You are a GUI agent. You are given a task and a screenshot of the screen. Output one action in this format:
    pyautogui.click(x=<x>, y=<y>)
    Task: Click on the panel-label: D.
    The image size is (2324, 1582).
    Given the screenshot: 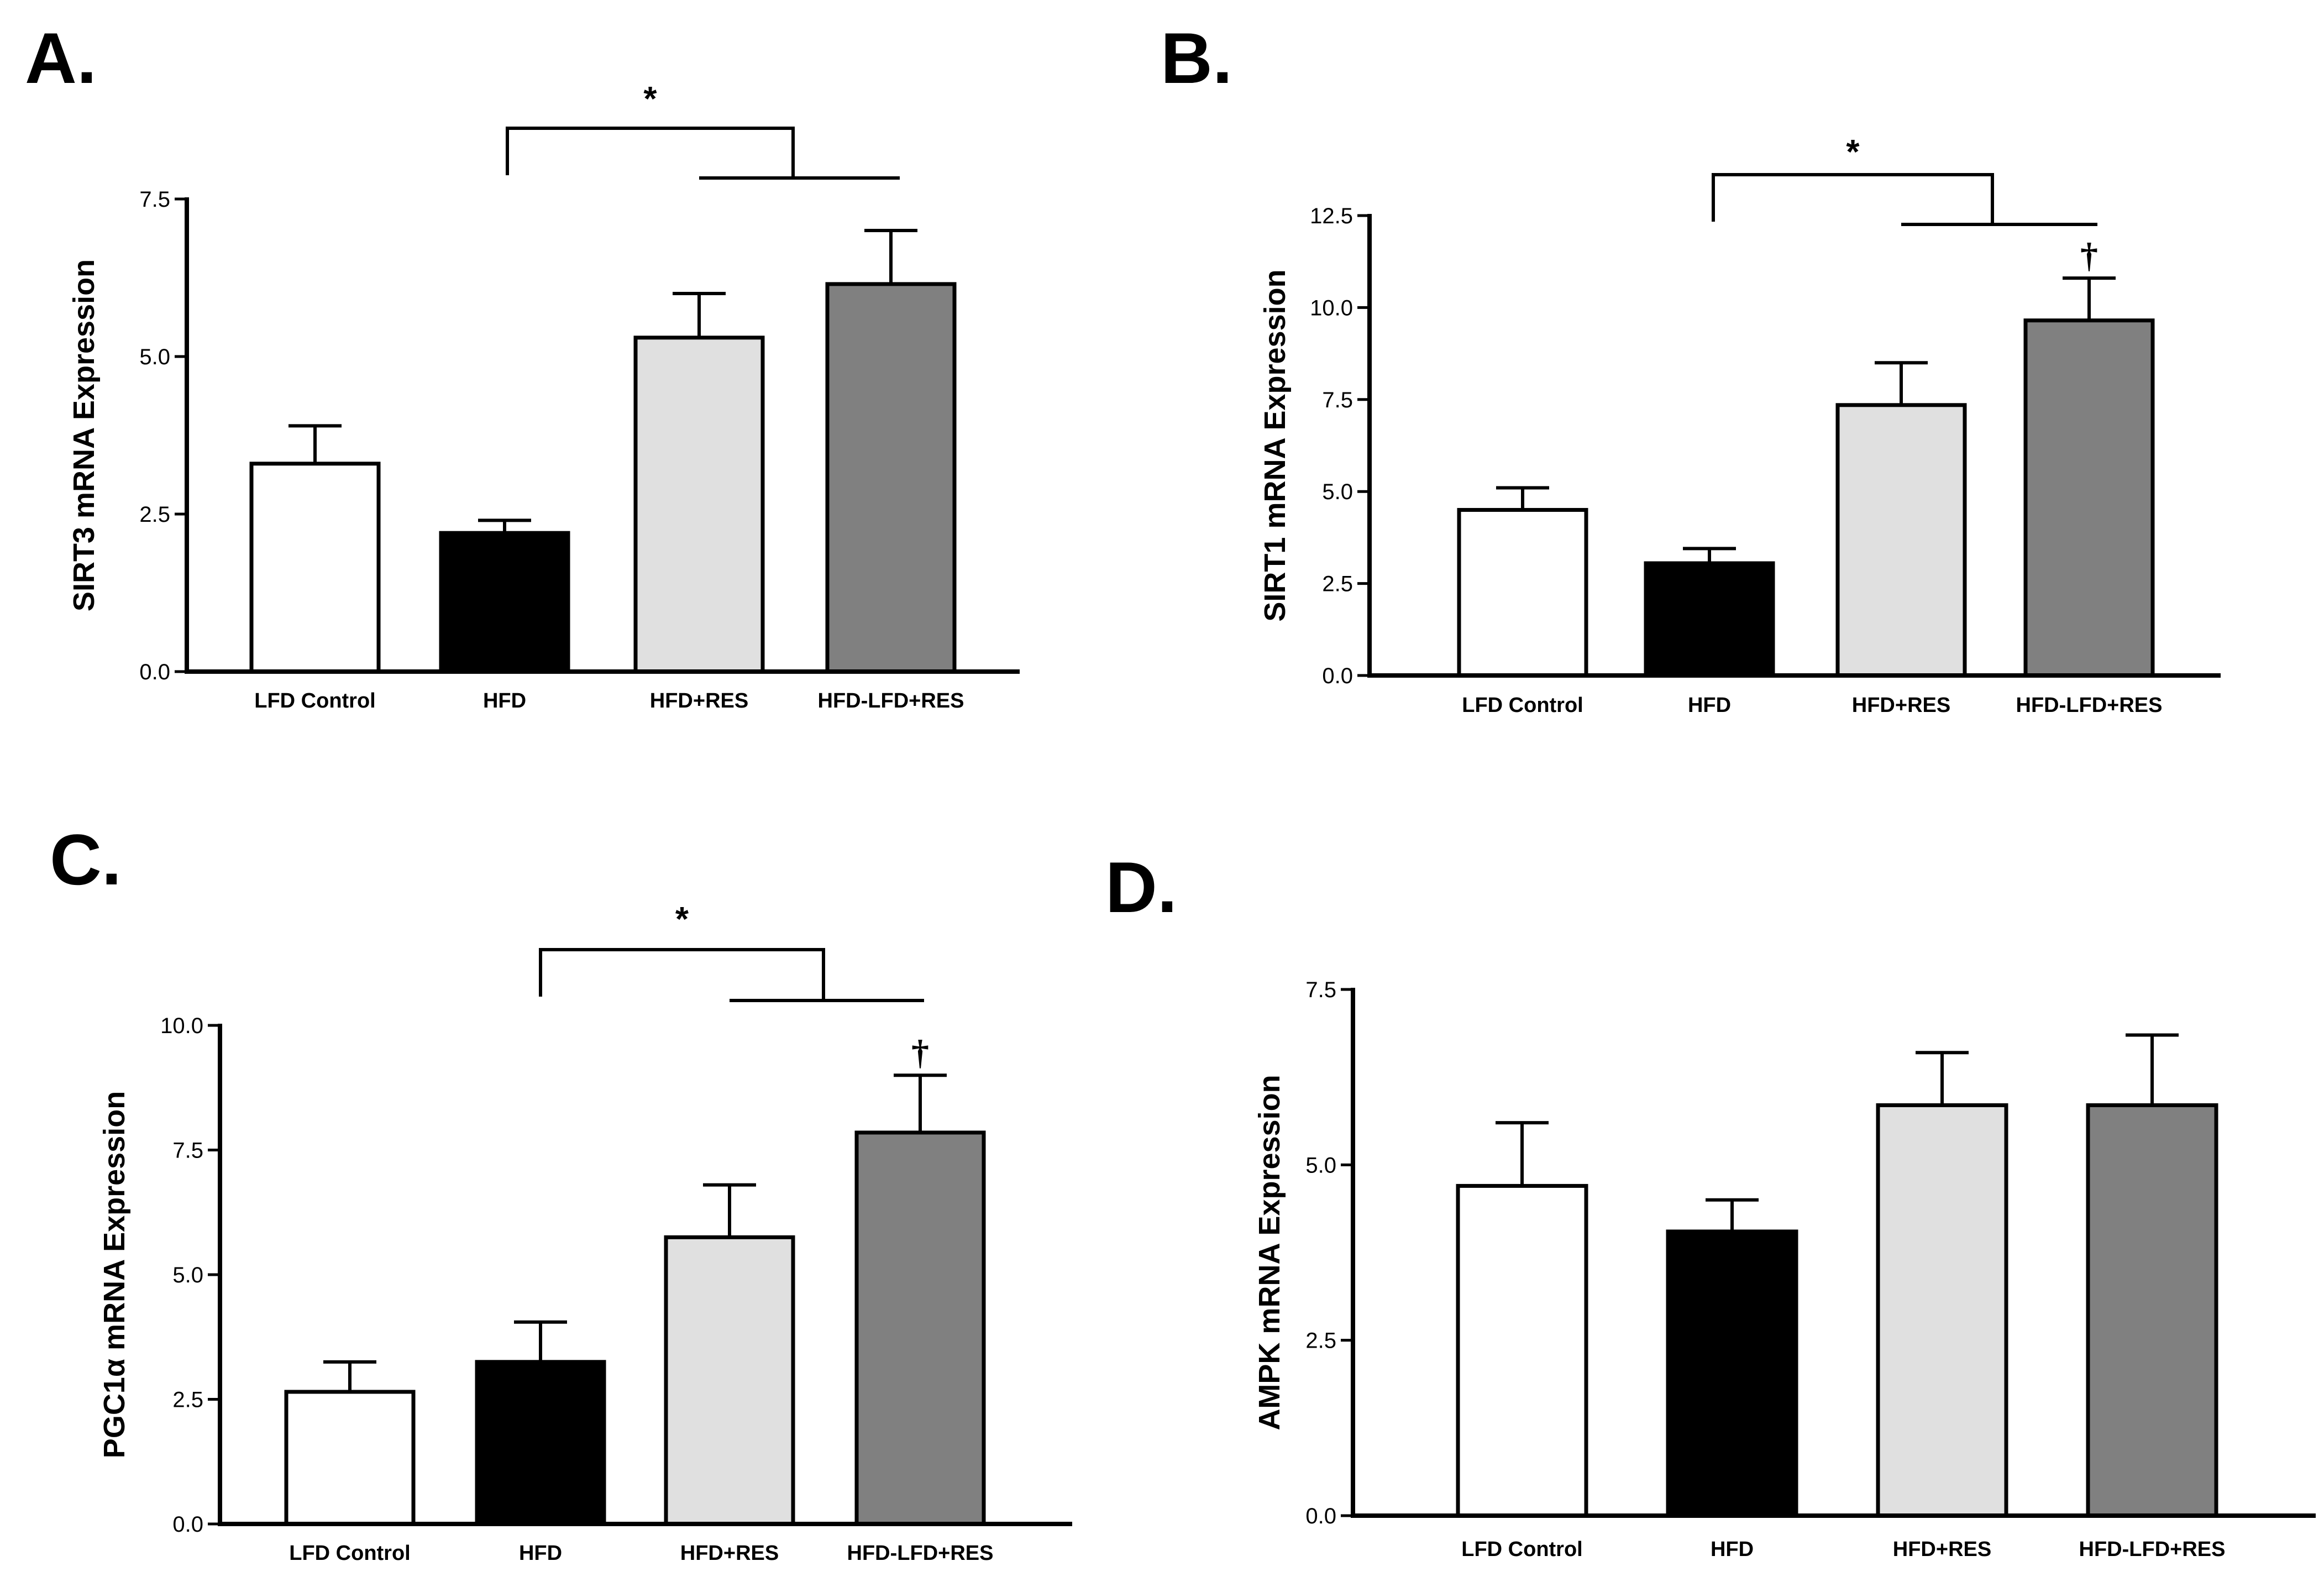 What is the action you would take?
    pyautogui.click(x=1141, y=887)
    